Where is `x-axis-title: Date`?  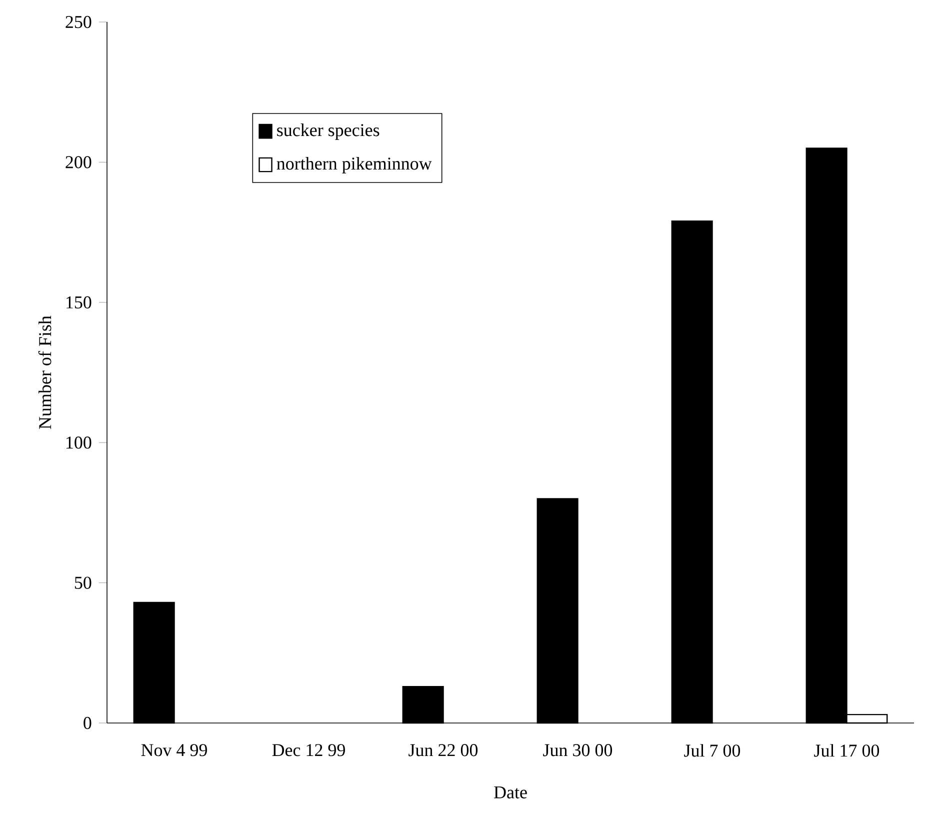 x-axis-title: Date is located at coordinates (510, 792).